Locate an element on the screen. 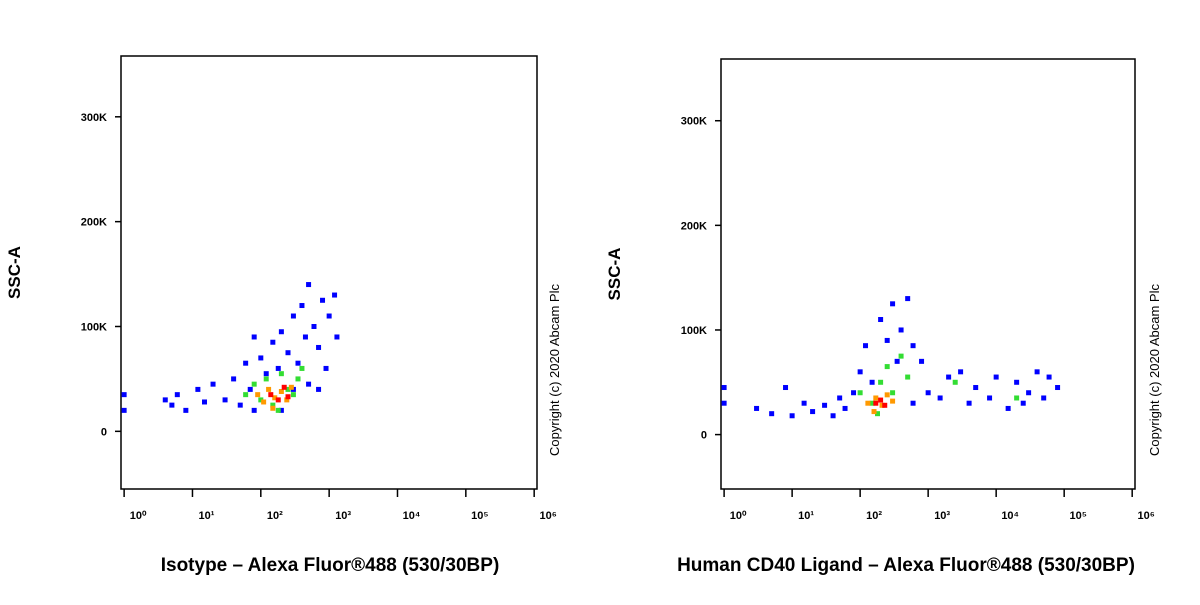 This screenshot has width=1200, height=605. y-tick-label: 0 is located at coordinates (104, 432).